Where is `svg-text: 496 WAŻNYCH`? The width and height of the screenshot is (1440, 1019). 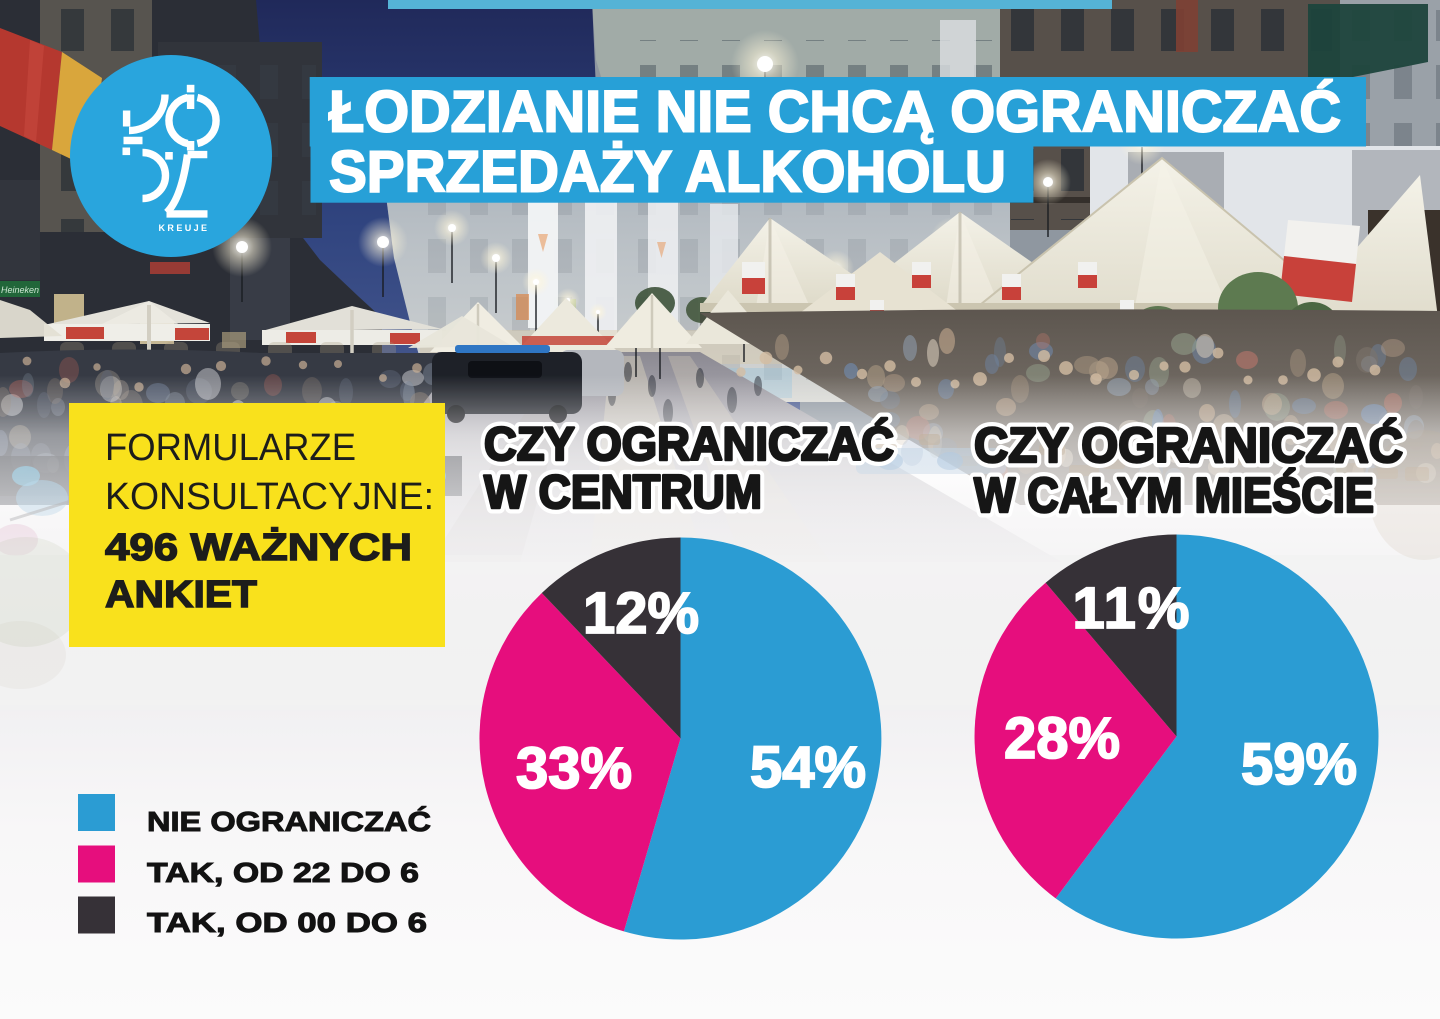
svg-text: 496 WAŻNYCH is located at coordinates (258, 548).